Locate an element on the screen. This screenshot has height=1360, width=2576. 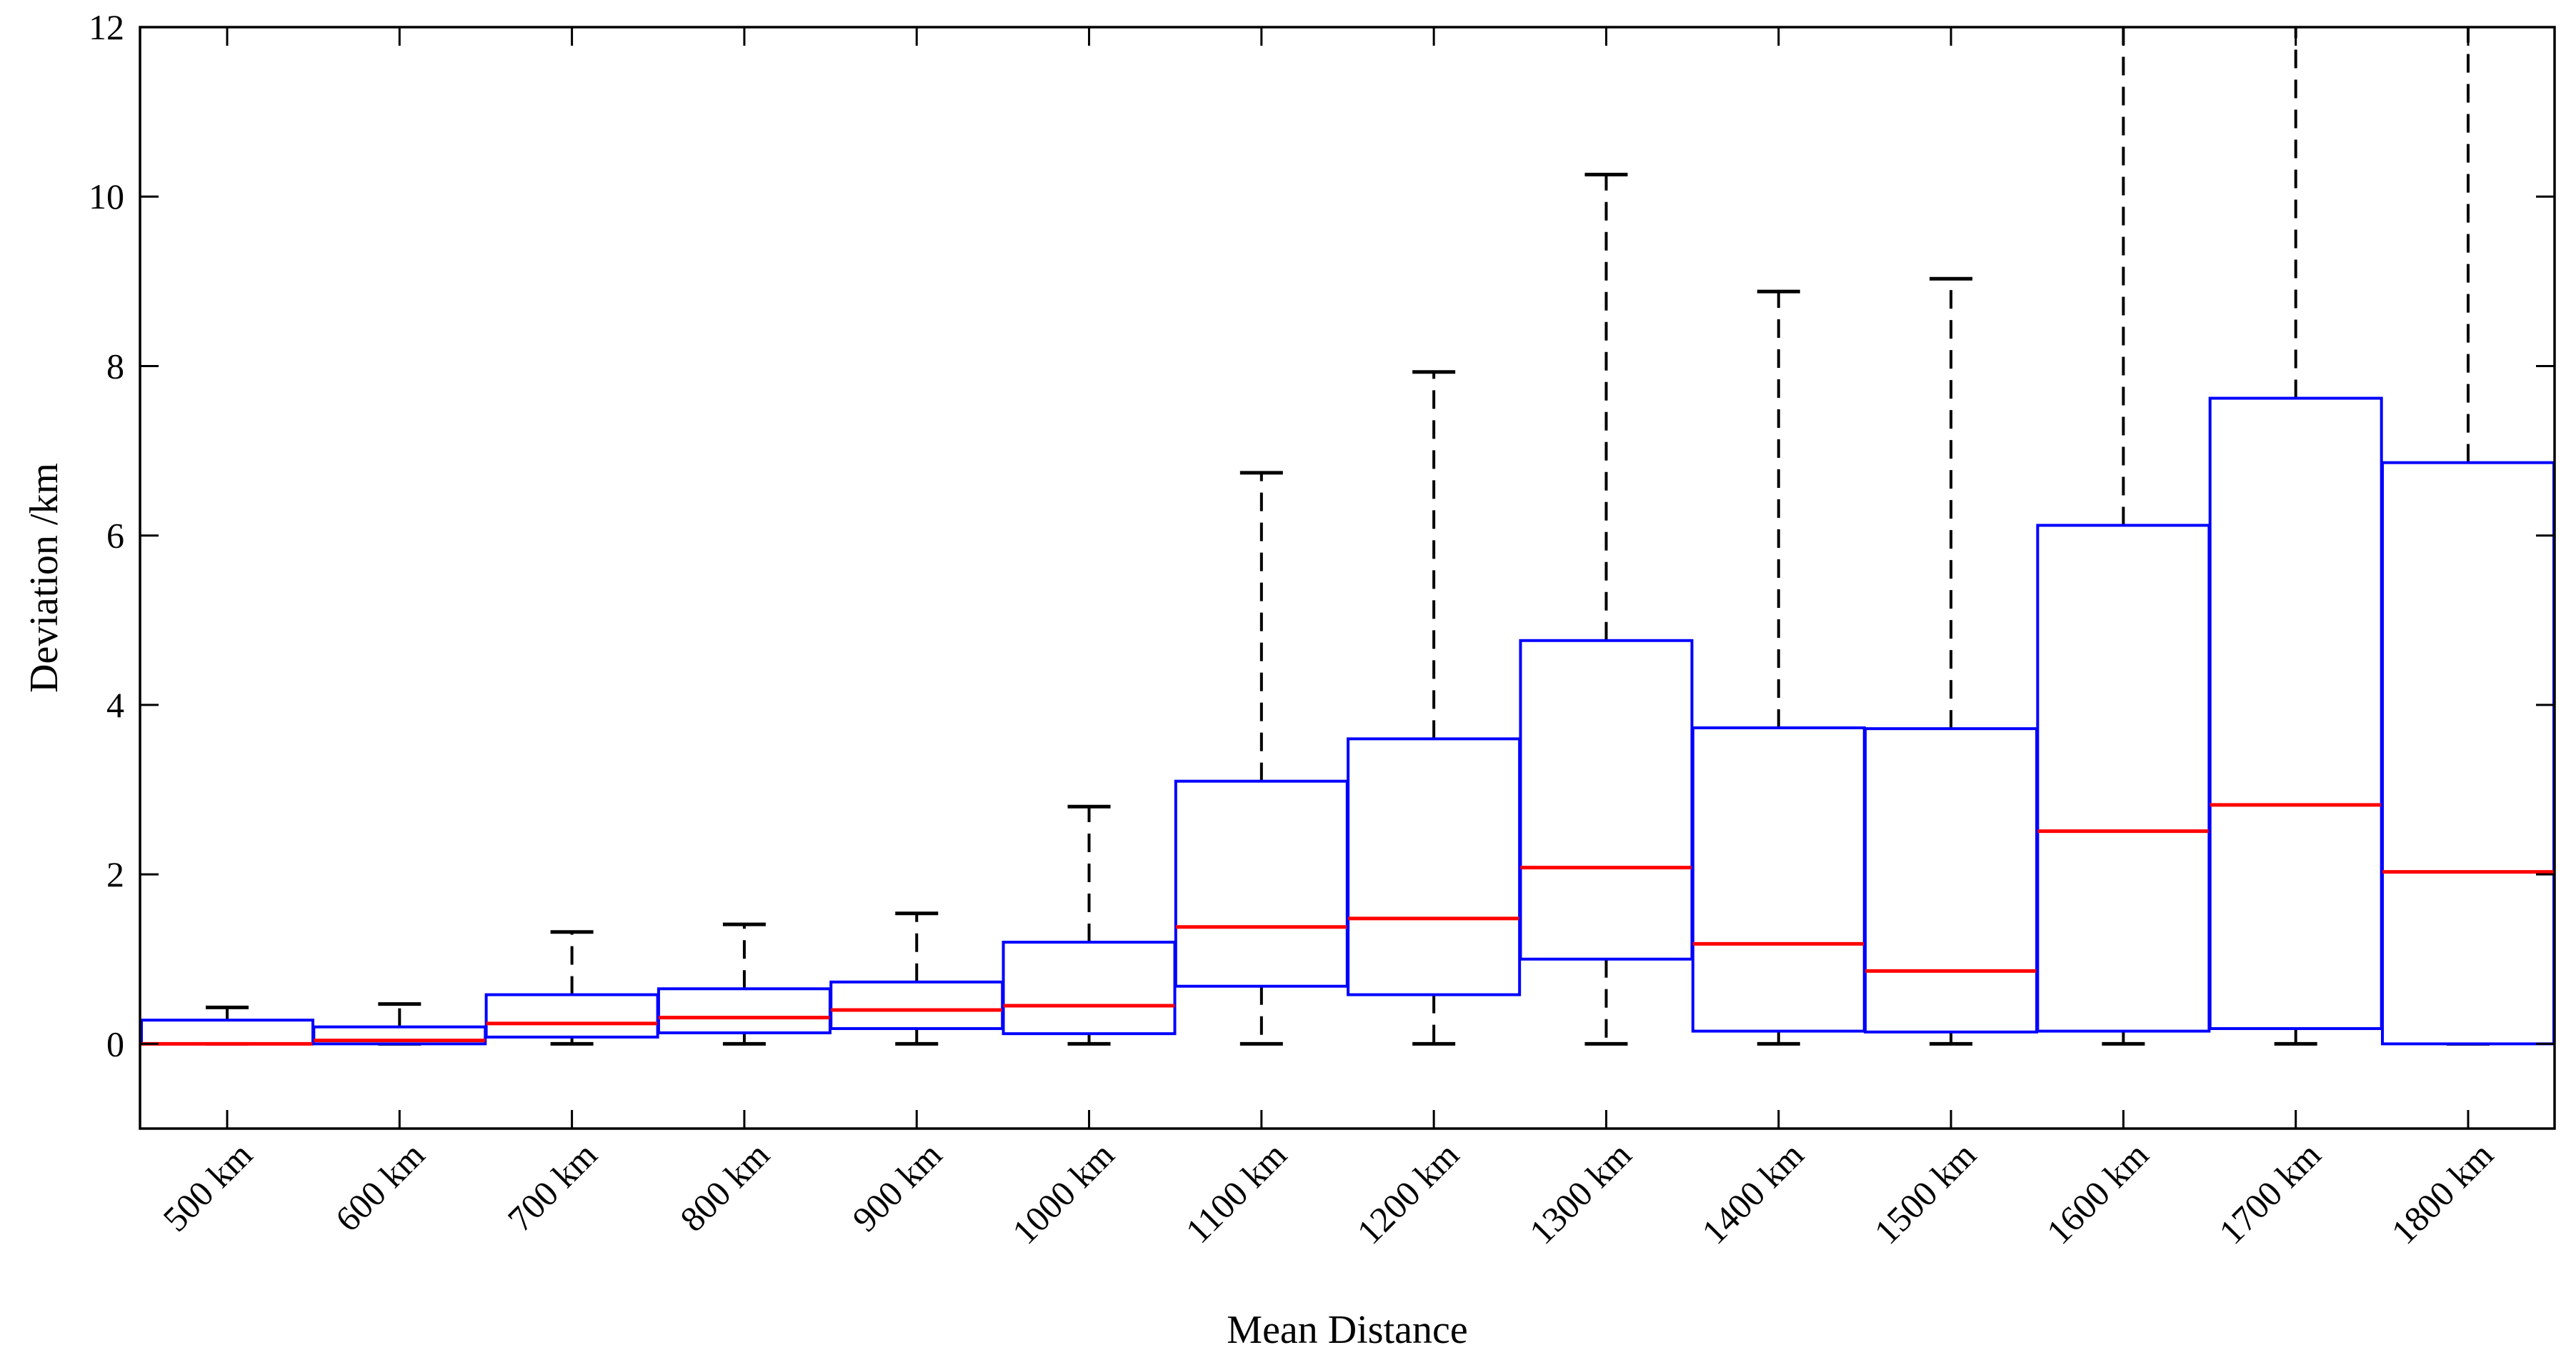
y-tick-label-3: 6 is located at coordinates (115, 536).